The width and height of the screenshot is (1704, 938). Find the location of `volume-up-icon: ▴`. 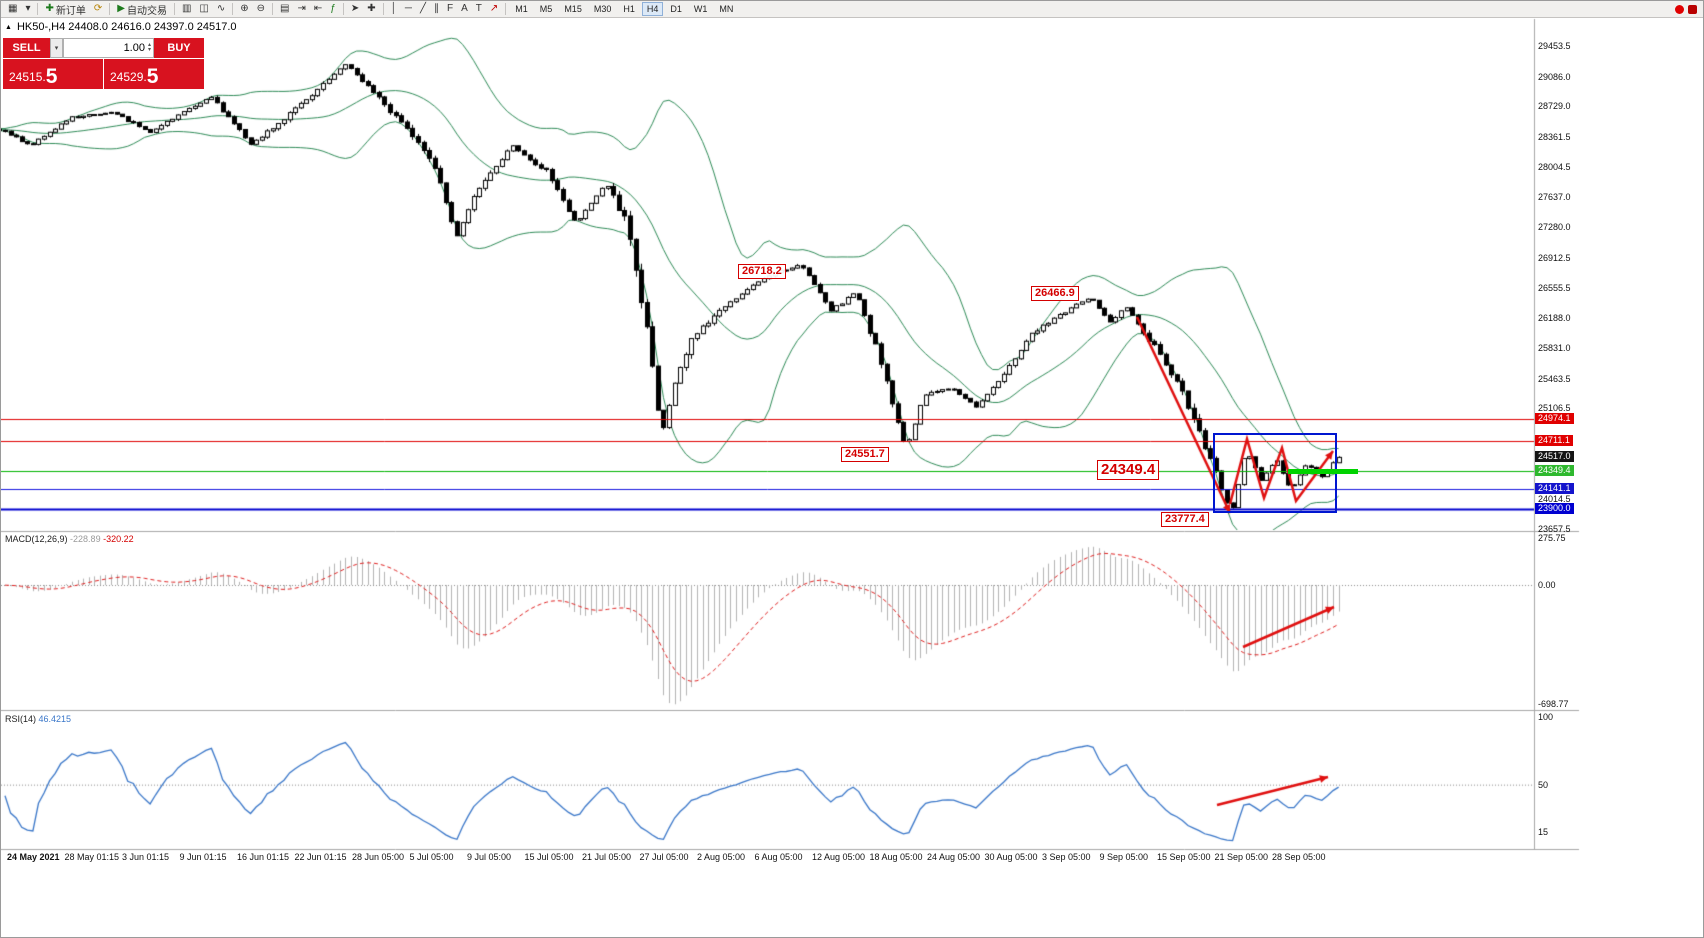

volume-up-icon: ▴ is located at coordinates (149, 45).